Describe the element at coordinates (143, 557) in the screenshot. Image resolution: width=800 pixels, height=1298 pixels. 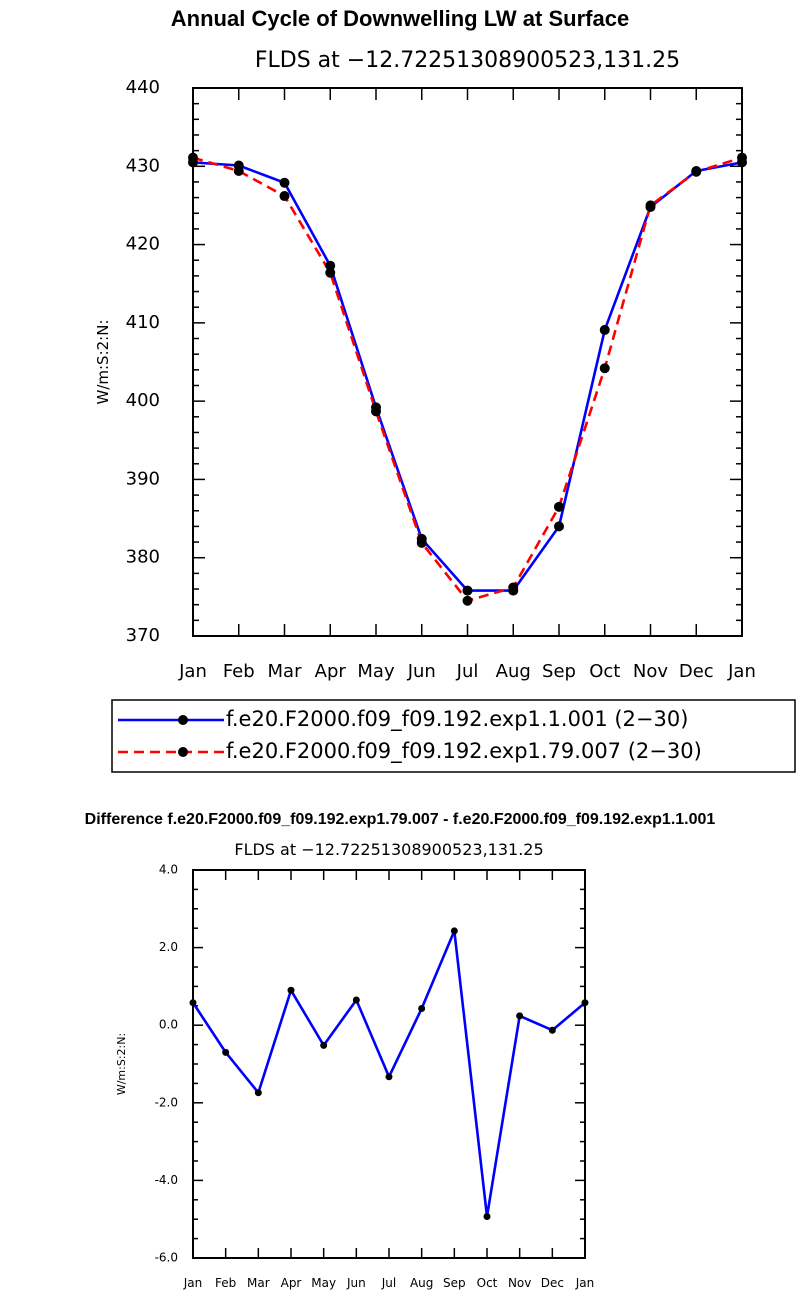
I see `y-tick-label: 380` at that location.